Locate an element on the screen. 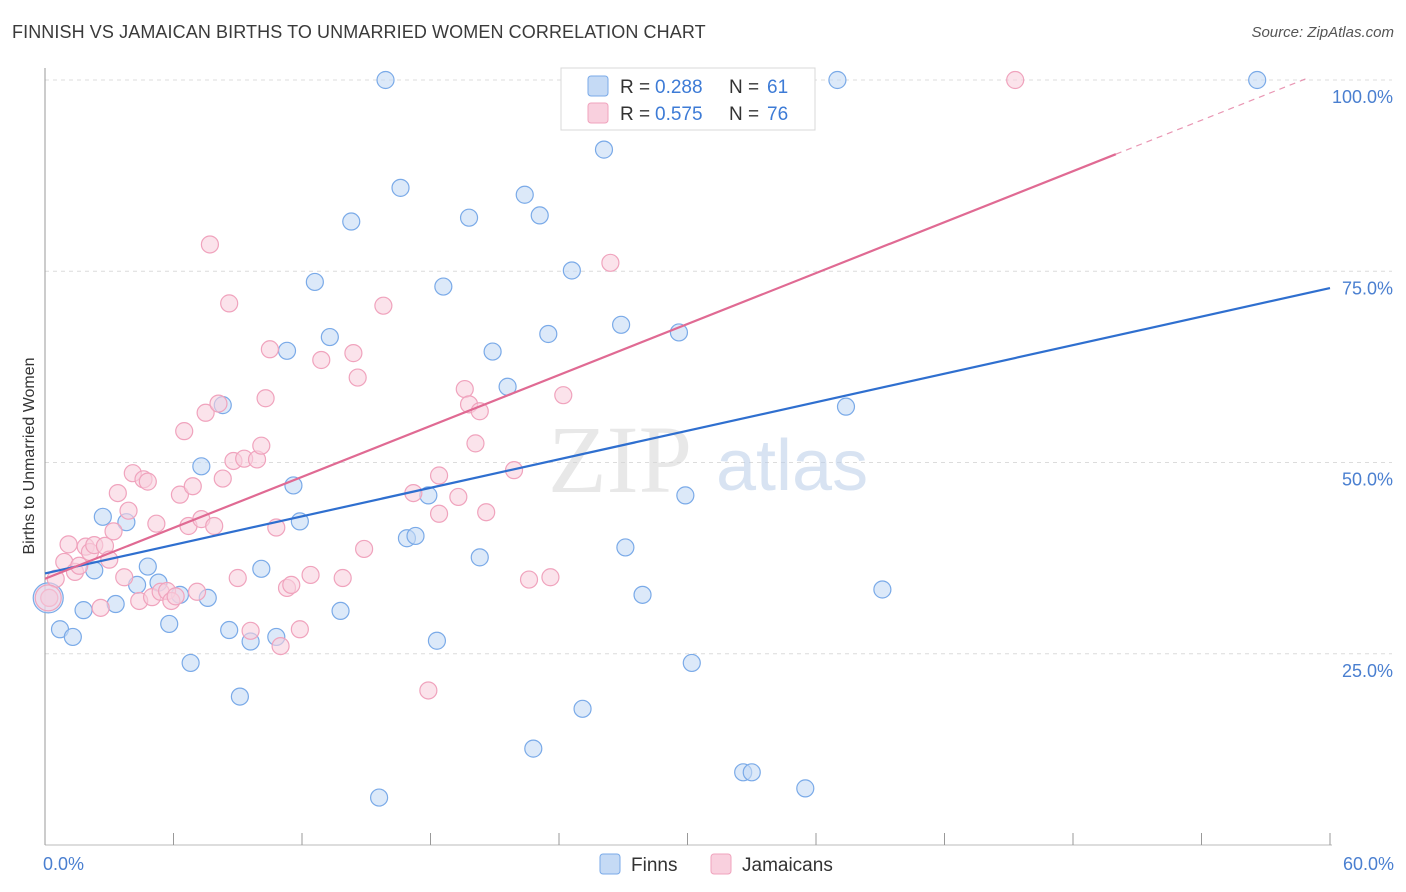 The image size is (1406, 892). legend-r-value-finns: 0.288 is located at coordinates (679, 87).